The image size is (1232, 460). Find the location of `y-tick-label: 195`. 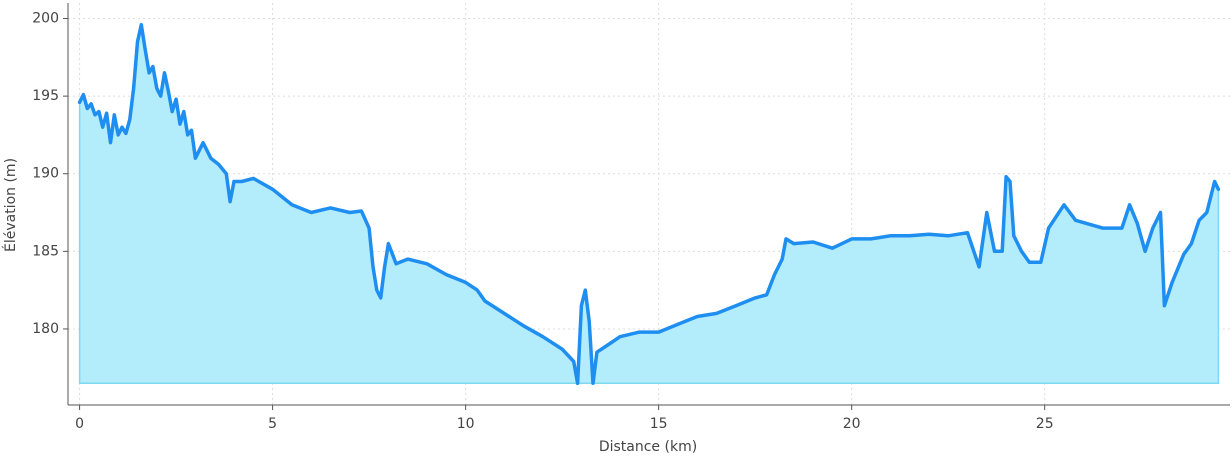

y-tick-label: 195 is located at coordinates (45, 96).